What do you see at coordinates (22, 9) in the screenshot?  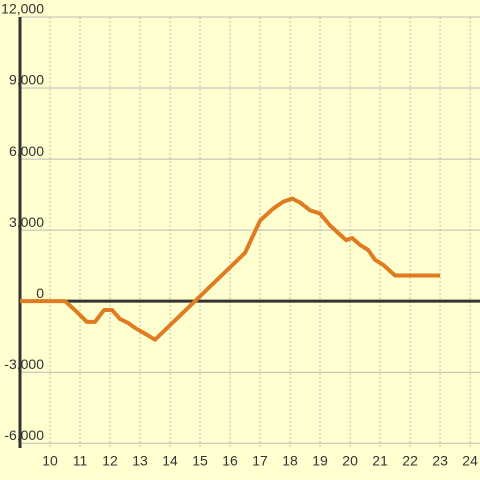 I see `y-tick-label: 12,000` at bounding box center [22, 9].